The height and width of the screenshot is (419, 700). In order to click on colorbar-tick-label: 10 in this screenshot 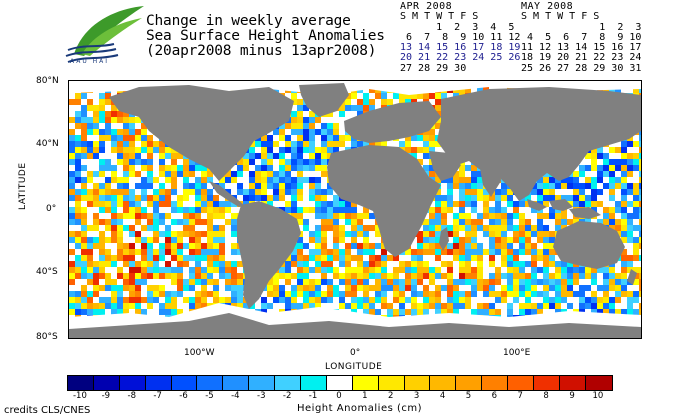, I will do `click(598, 396)`.